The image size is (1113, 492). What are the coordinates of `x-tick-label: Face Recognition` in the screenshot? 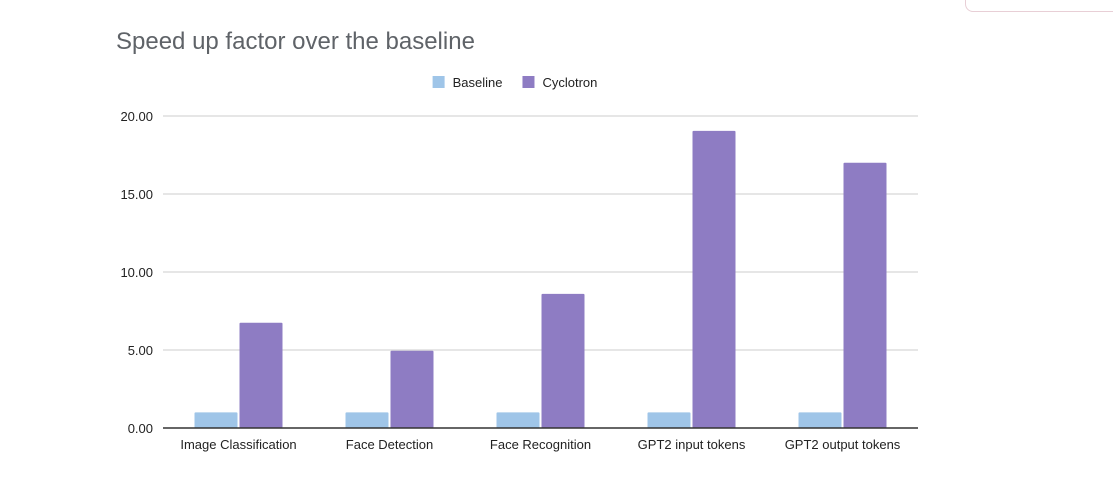 It's located at (540, 444).